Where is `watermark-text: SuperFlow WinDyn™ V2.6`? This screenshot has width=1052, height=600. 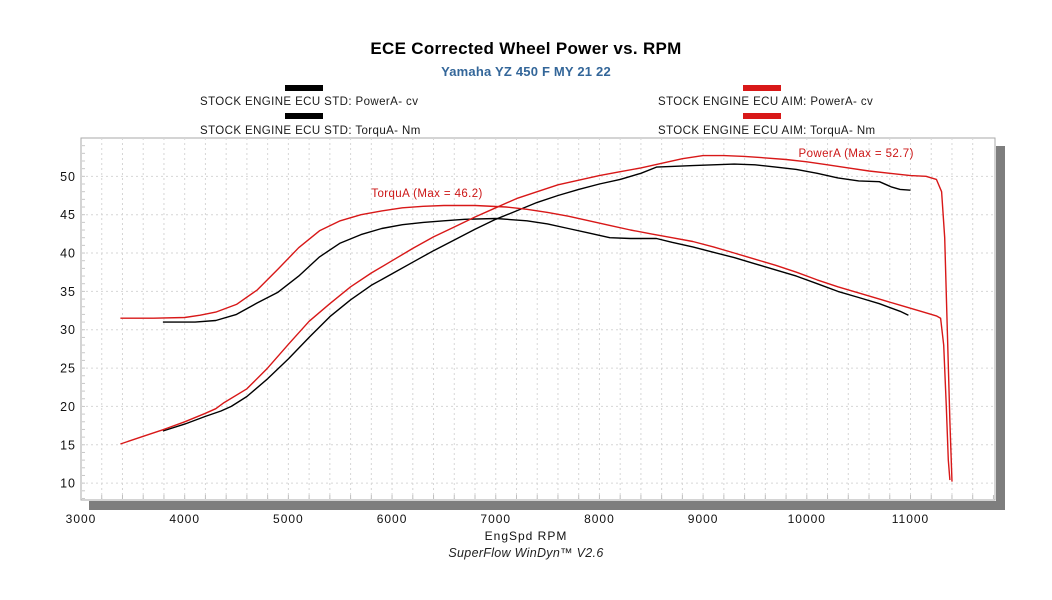
watermark-text: SuperFlow WinDyn™ V2.6 is located at coordinates (526, 553).